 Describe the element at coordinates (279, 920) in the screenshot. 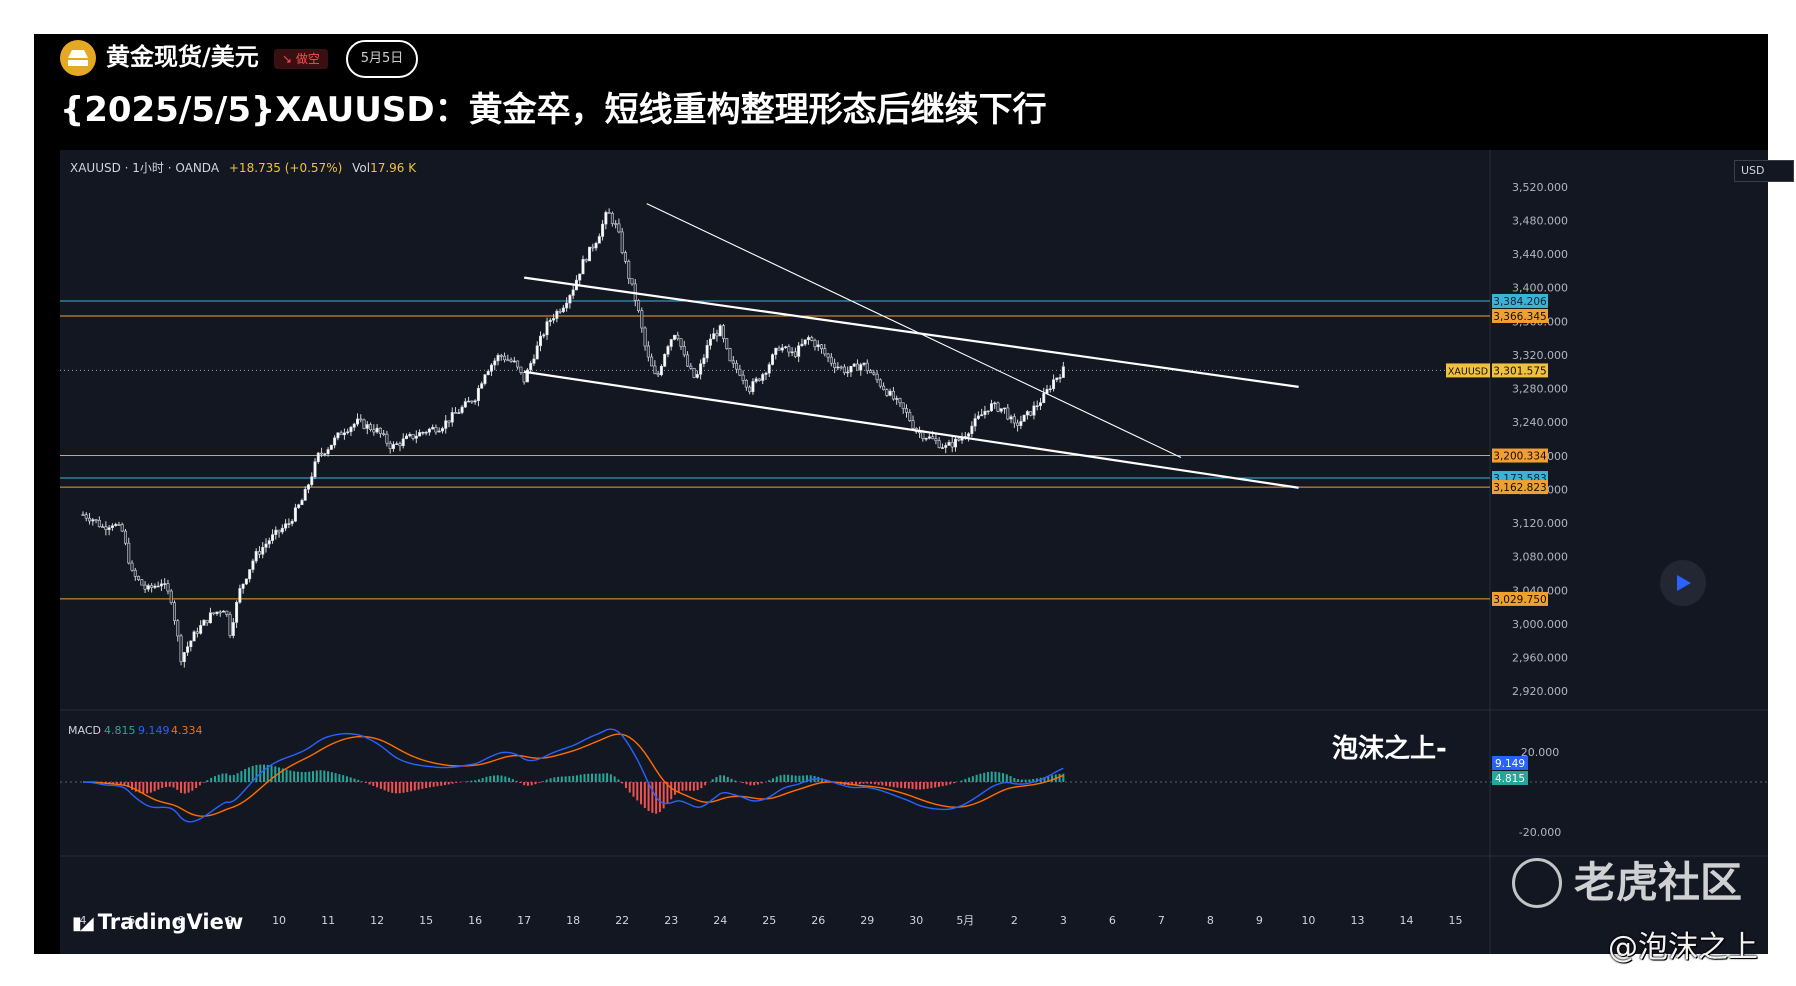

I see `x-tick-label: 10` at that location.